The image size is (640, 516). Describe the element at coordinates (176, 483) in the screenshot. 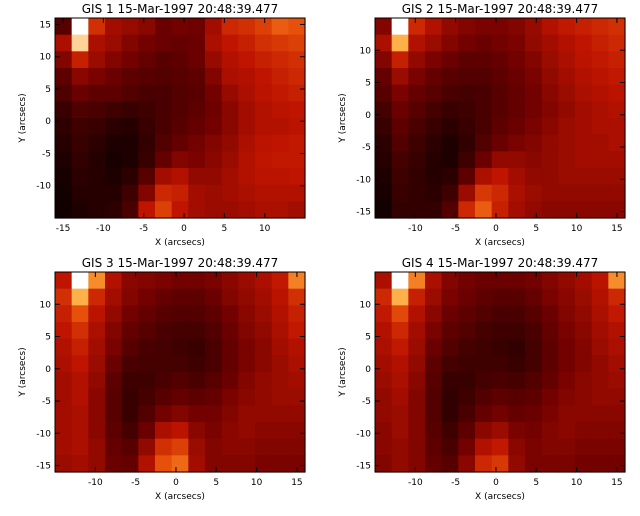

I see `x-tick-label: 0` at that location.